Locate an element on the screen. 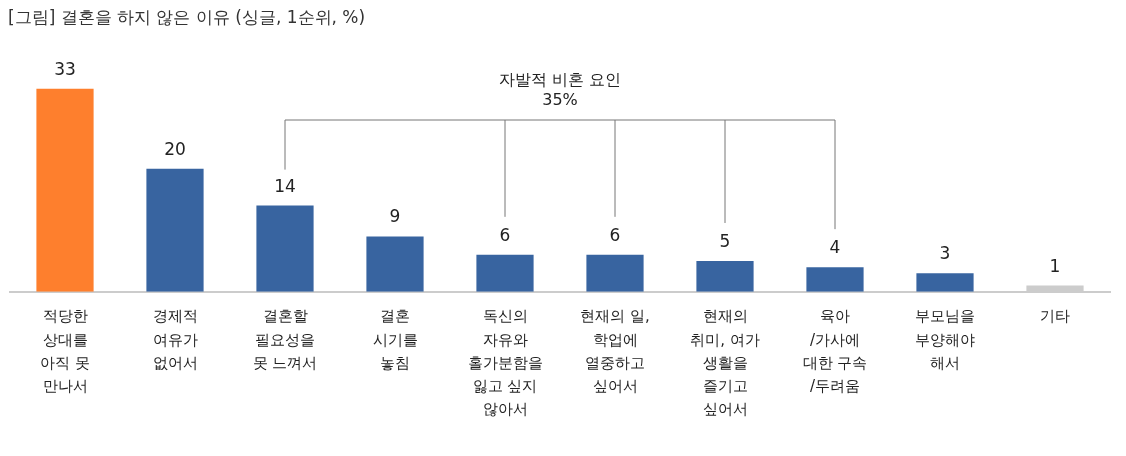 The width and height of the screenshot is (1126, 456). annotation: 자발적 비혼 요인 35% is located at coordinates (560, 90).